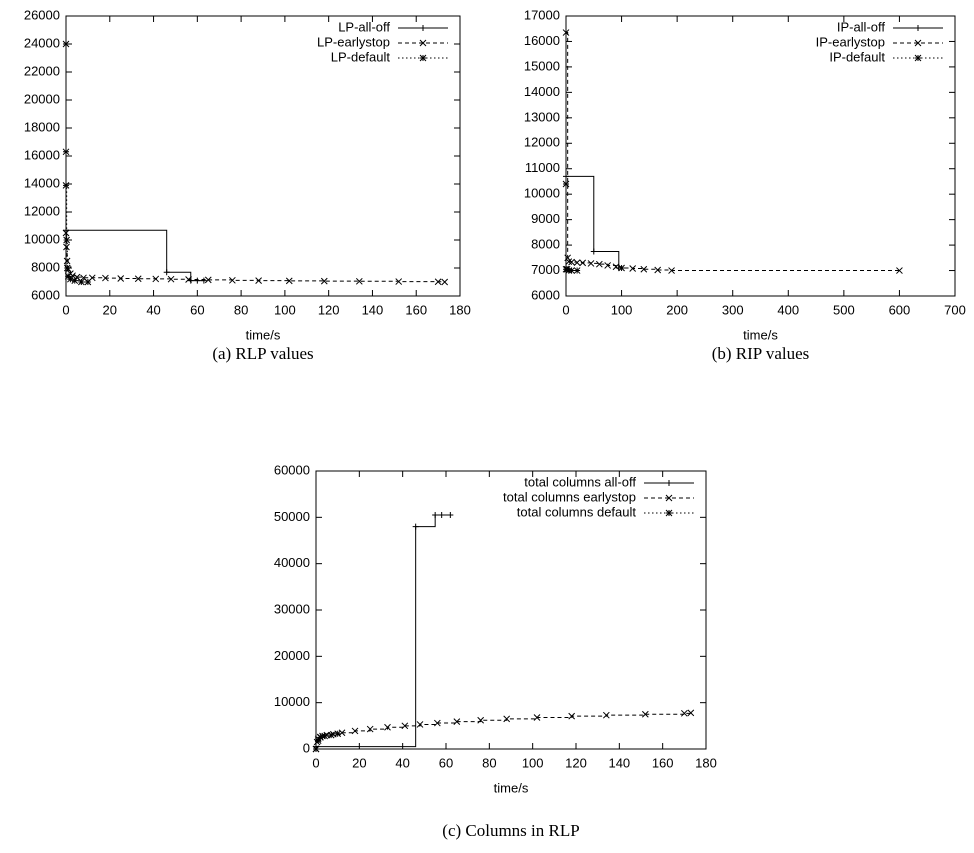 This screenshot has width=974, height=853. I want to click on y-tick-label: 8000, so click(45, 266).